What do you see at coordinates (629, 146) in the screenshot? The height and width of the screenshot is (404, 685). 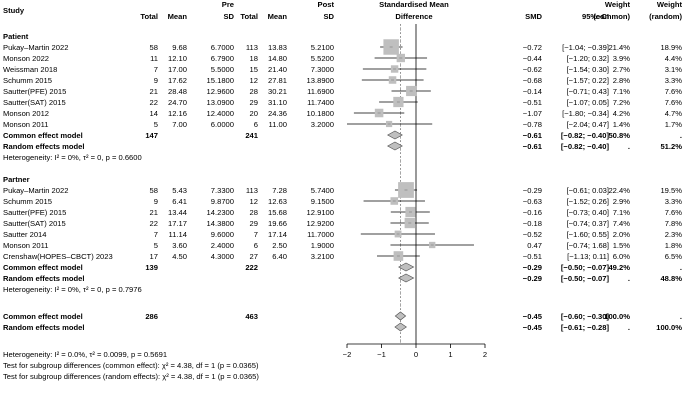 I see `group-0-random-weight-common: .` at bounding box center [629, 146].